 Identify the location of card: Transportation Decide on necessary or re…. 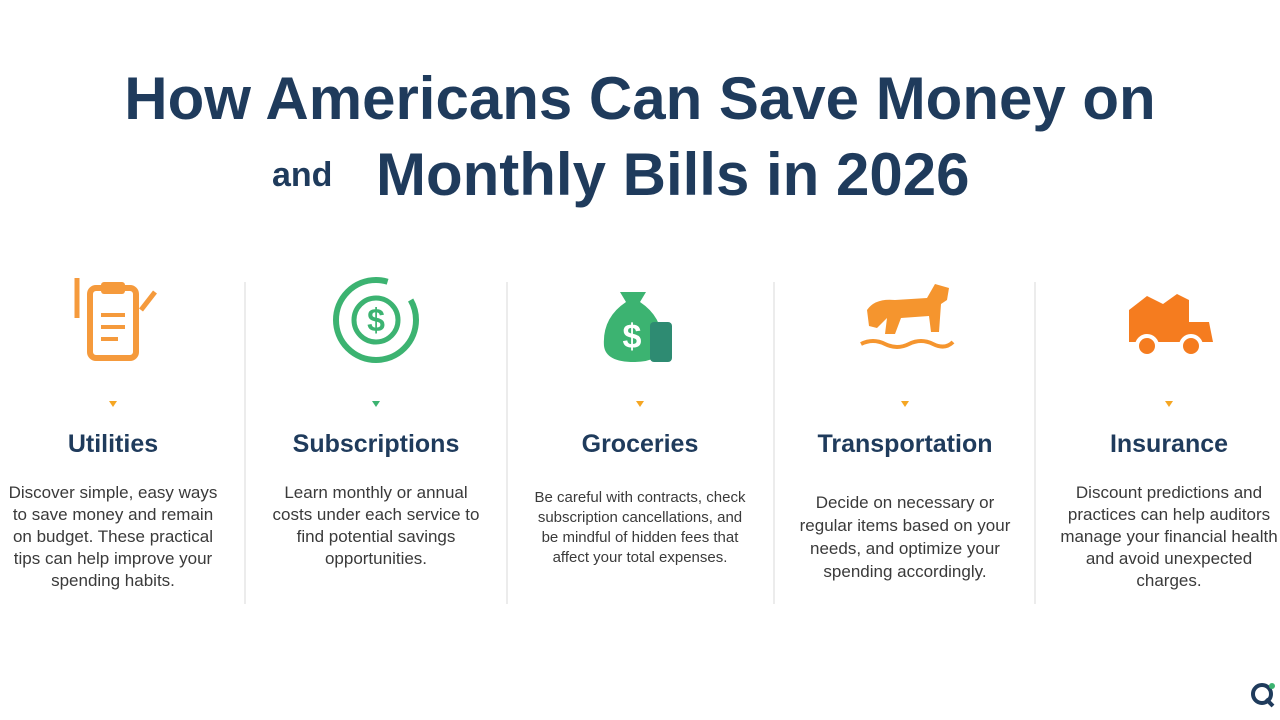
(905, 440).